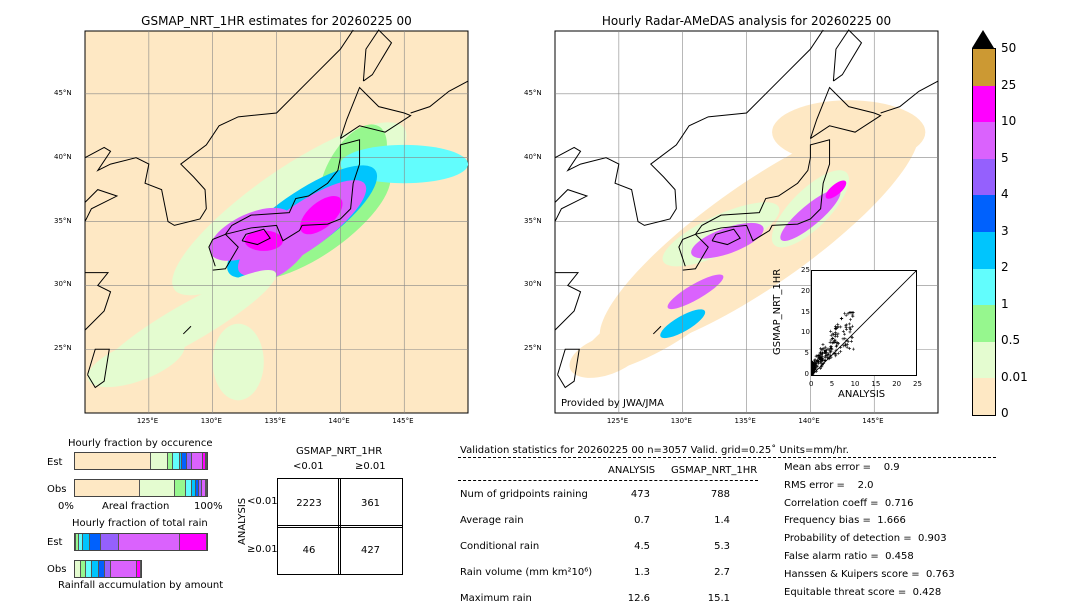  Describe the element at coordinates (1005, 413) in the screenshot. I see `colorbar-label: 0` at that location.